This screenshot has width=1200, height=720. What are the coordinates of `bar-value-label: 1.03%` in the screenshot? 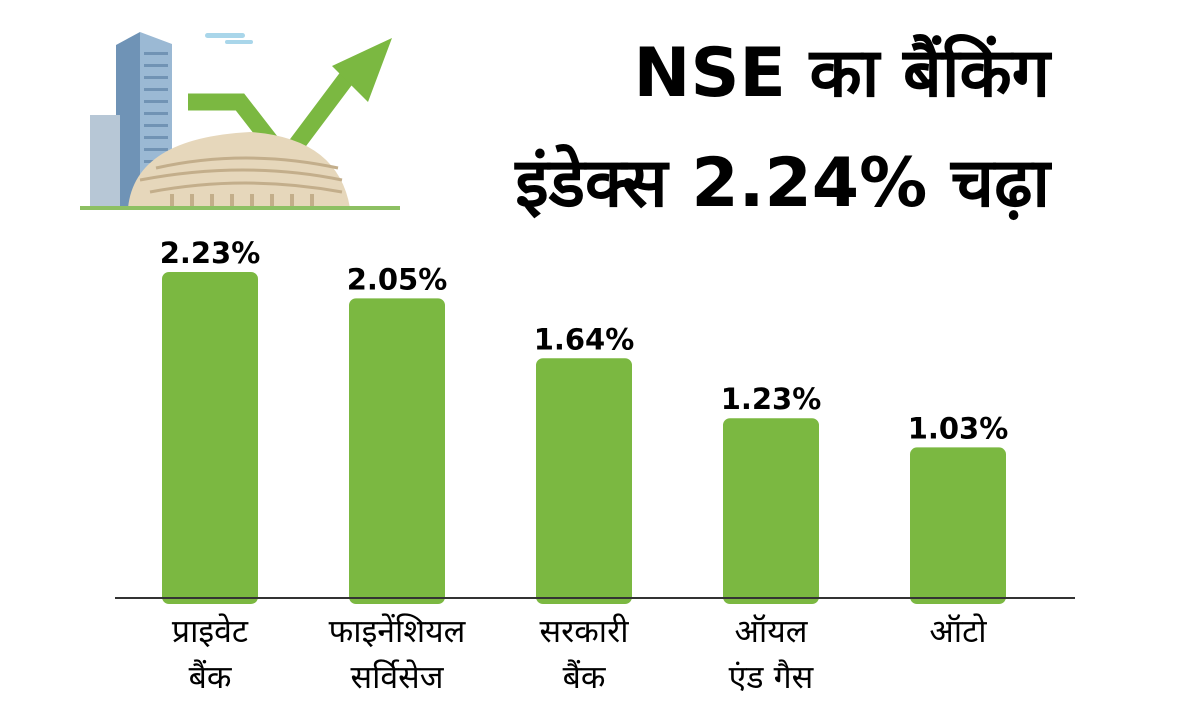 It's located at (958, 428).